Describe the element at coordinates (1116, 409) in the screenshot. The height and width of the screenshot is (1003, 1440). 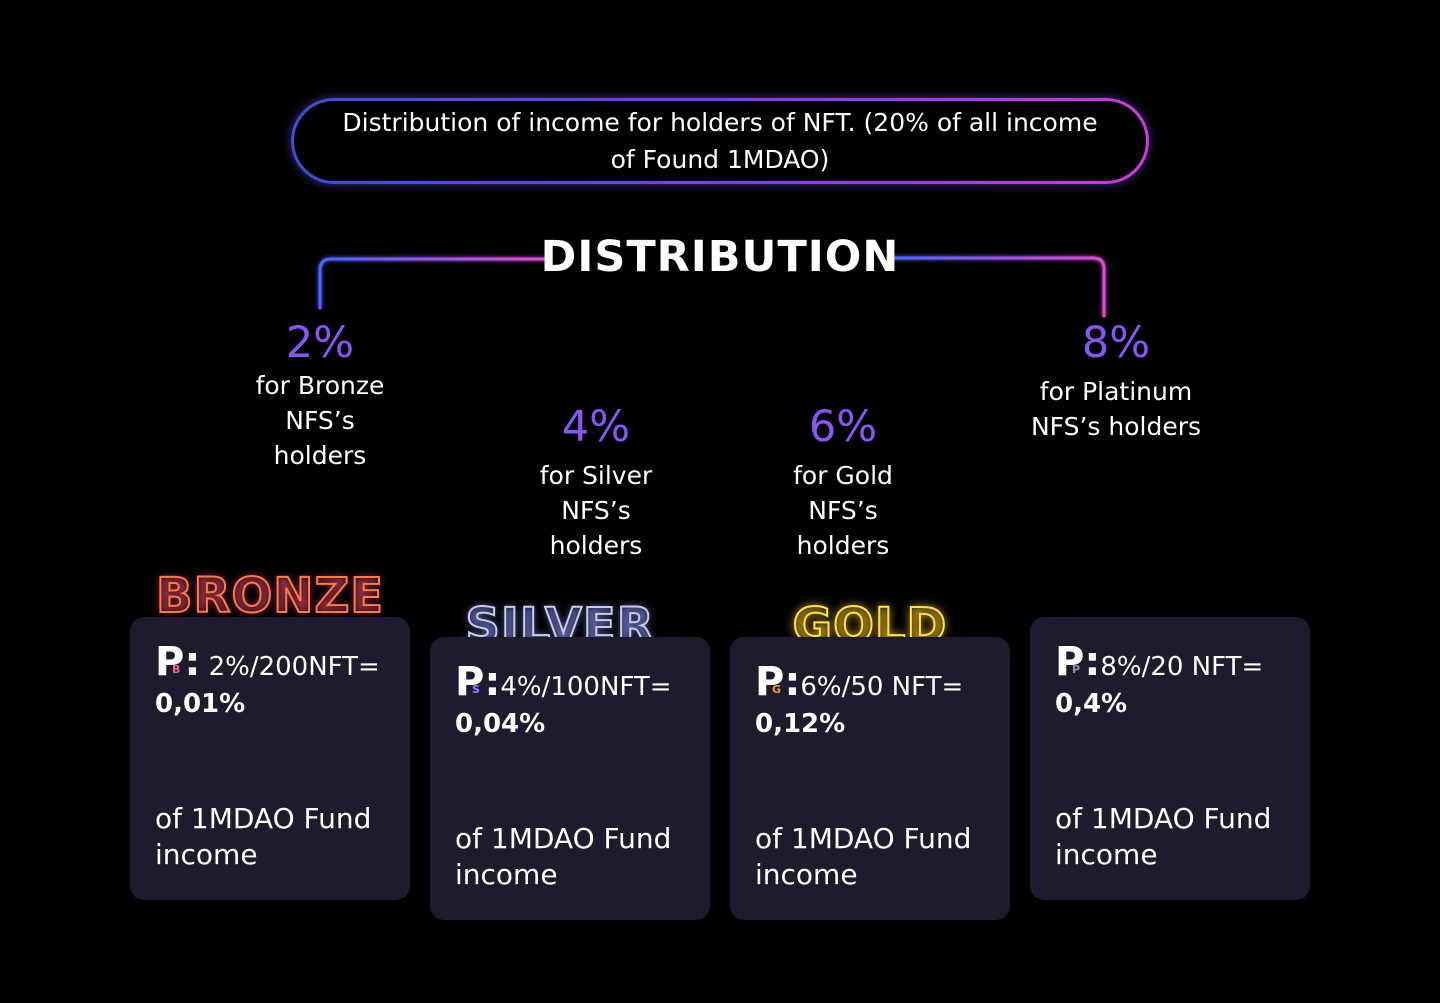
I see `platinum-desc: for Platinum NFS’s holders` at that location.